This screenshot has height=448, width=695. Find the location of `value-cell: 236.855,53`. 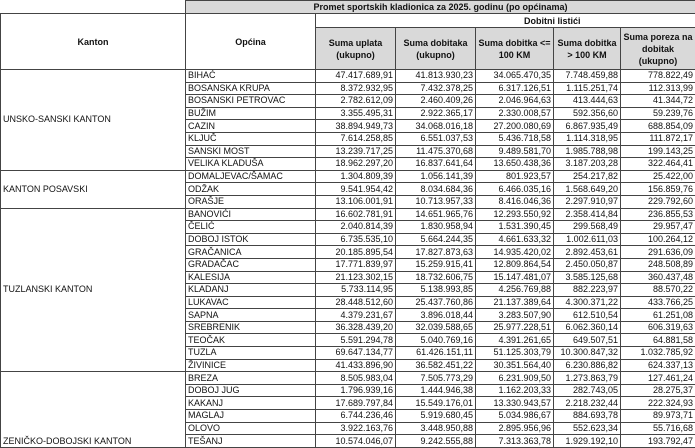

value-cell: 236.855,53 is located at coordinates (657, 214).